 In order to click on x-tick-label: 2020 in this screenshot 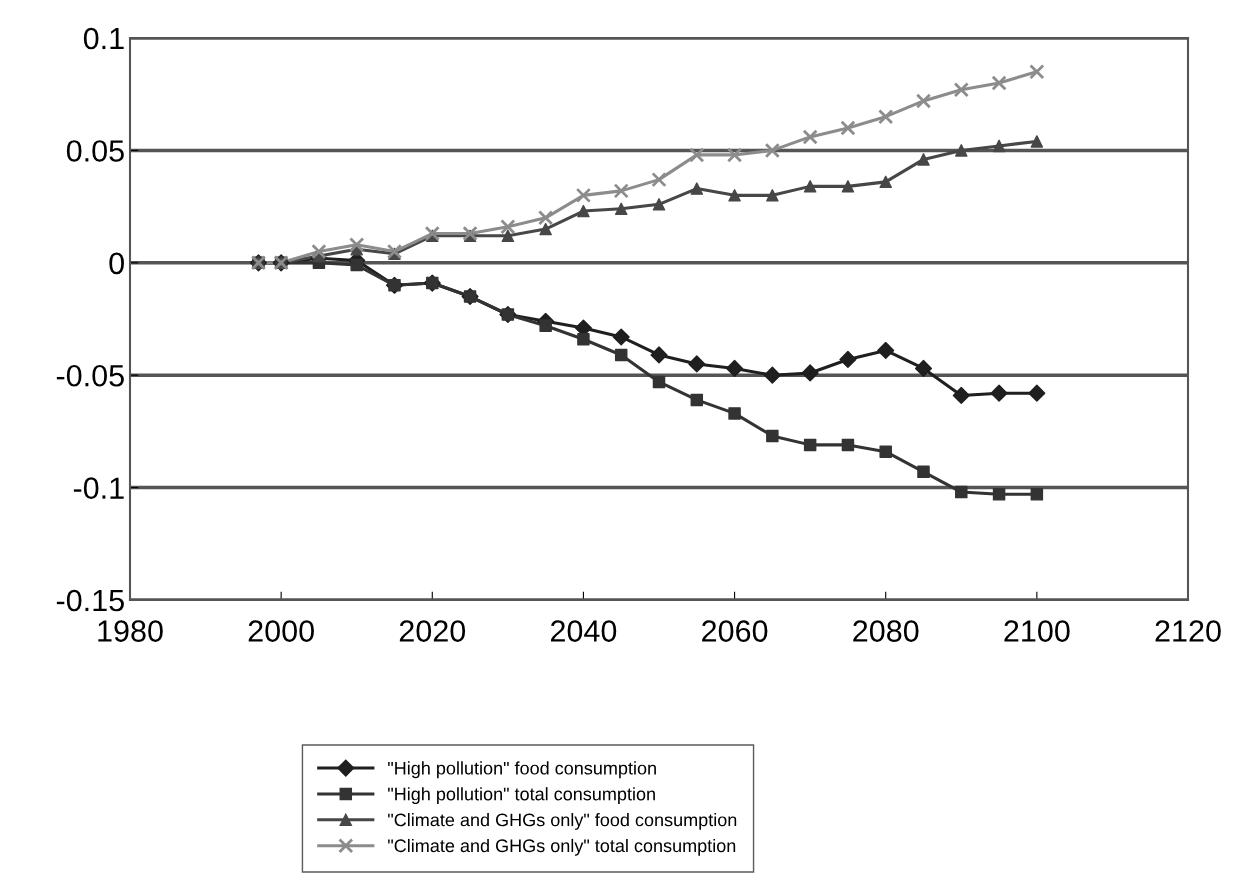, I will do `click(432, 631)`.